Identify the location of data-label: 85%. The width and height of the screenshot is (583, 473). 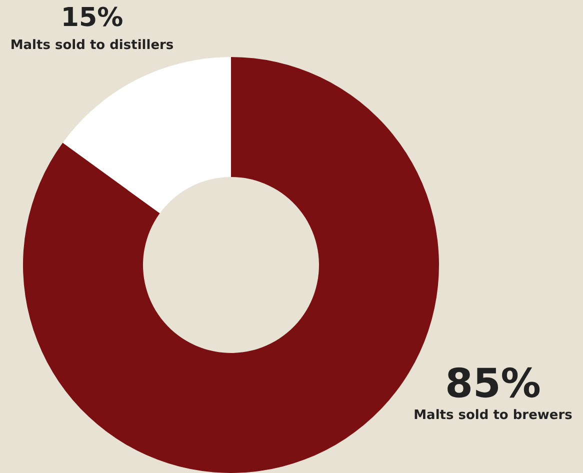
(493, 384).